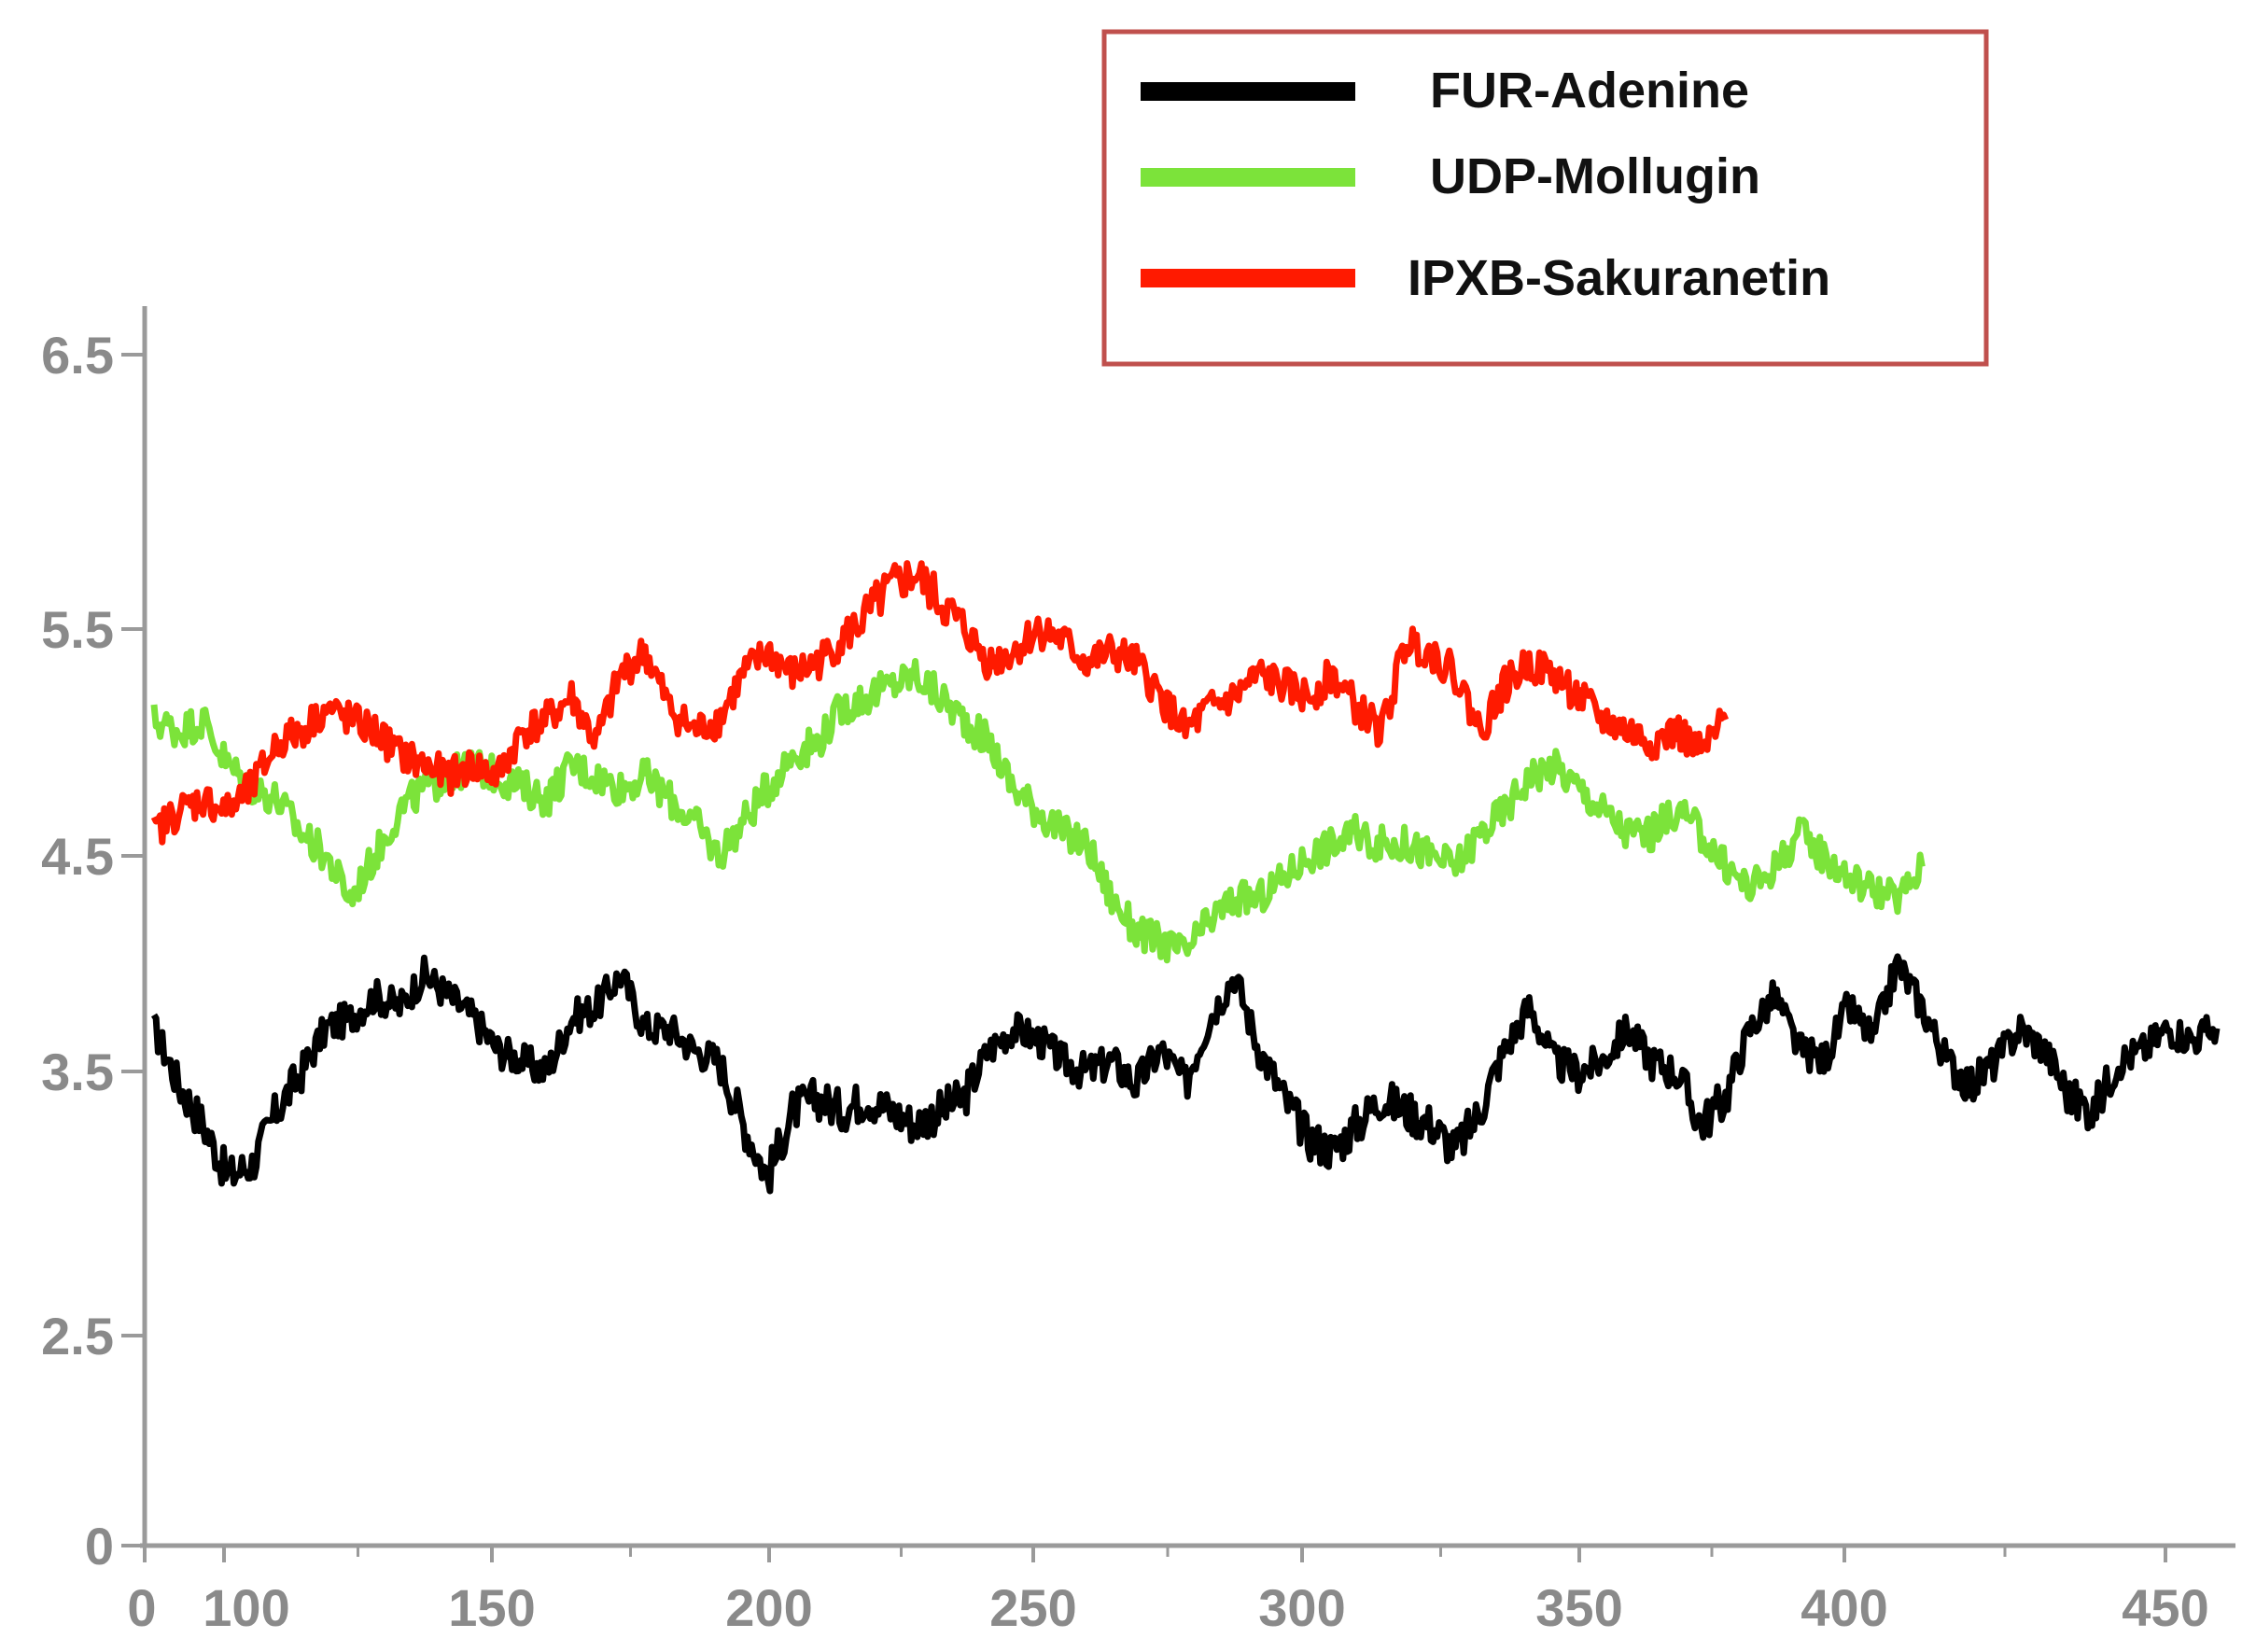 This screenshot has width=2256, height=1652. What do you see at coordinates (492, 1607) in the screenshot?
I see `x-tick-label: 150` at bounding box center [492, 1607].